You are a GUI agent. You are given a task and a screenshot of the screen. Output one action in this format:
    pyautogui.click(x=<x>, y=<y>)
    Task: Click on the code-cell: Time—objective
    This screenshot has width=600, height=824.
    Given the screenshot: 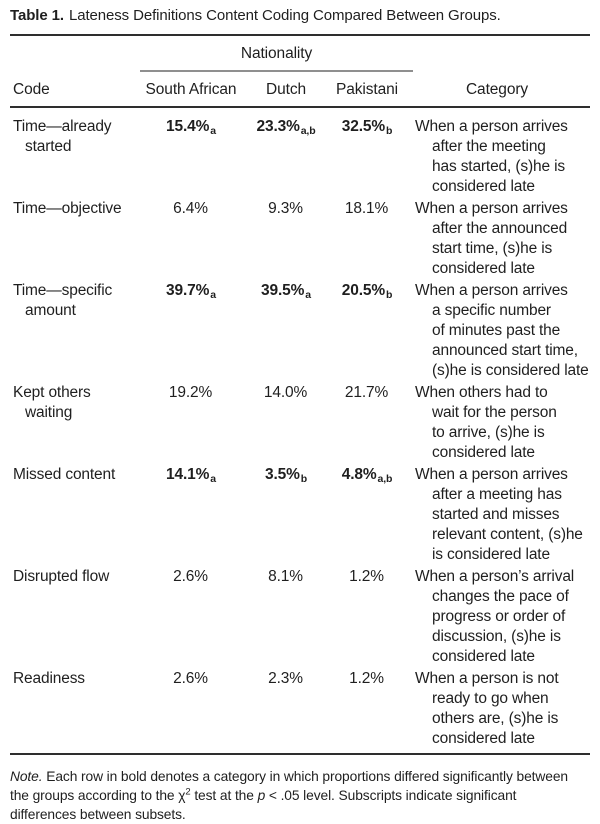 What is the action you would take?
    pyautogui.click(x=67, y=208)
    